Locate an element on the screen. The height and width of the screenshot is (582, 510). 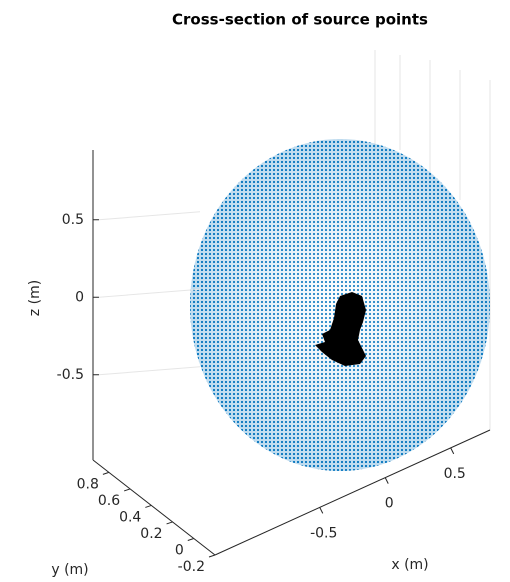
y-tick-label: 0.4 is located at coordinates (130, 517).